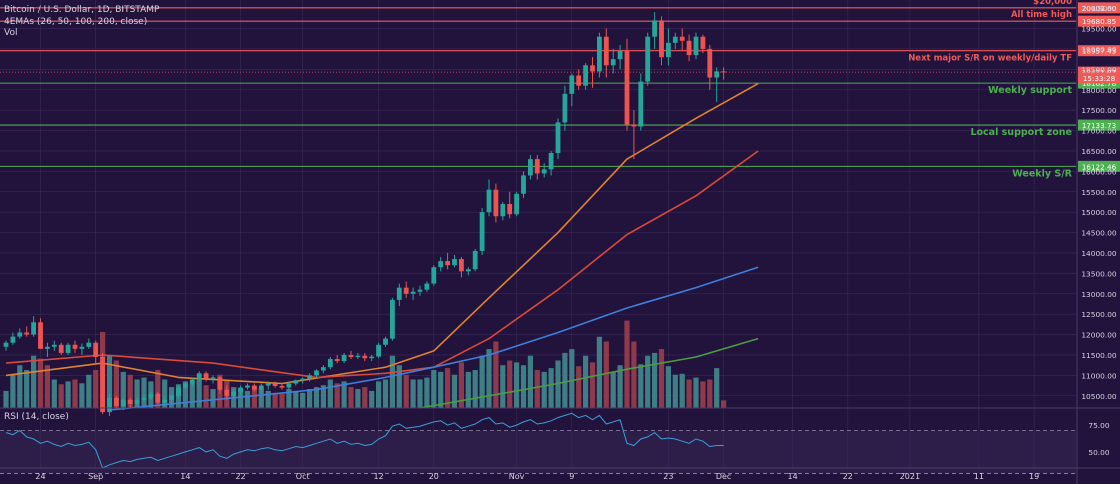  Describe the element at coordinates (1099, 125) in the screenshot. I see `price-badge-text: 17133.73` at that location.